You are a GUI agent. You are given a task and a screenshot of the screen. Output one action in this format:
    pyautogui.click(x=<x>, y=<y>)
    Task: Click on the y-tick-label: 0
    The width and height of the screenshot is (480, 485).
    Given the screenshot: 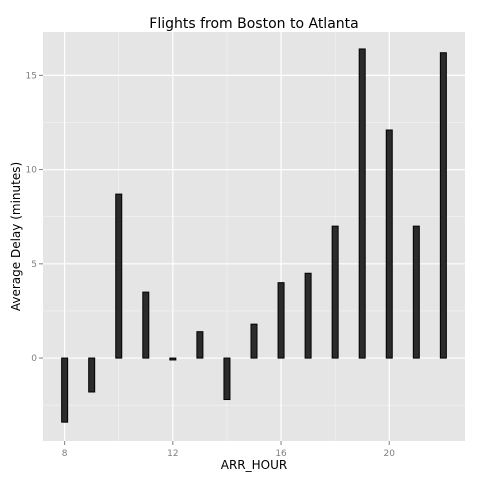 What is the action you would take?
    pyautogui.click(x=34, y=359)
    